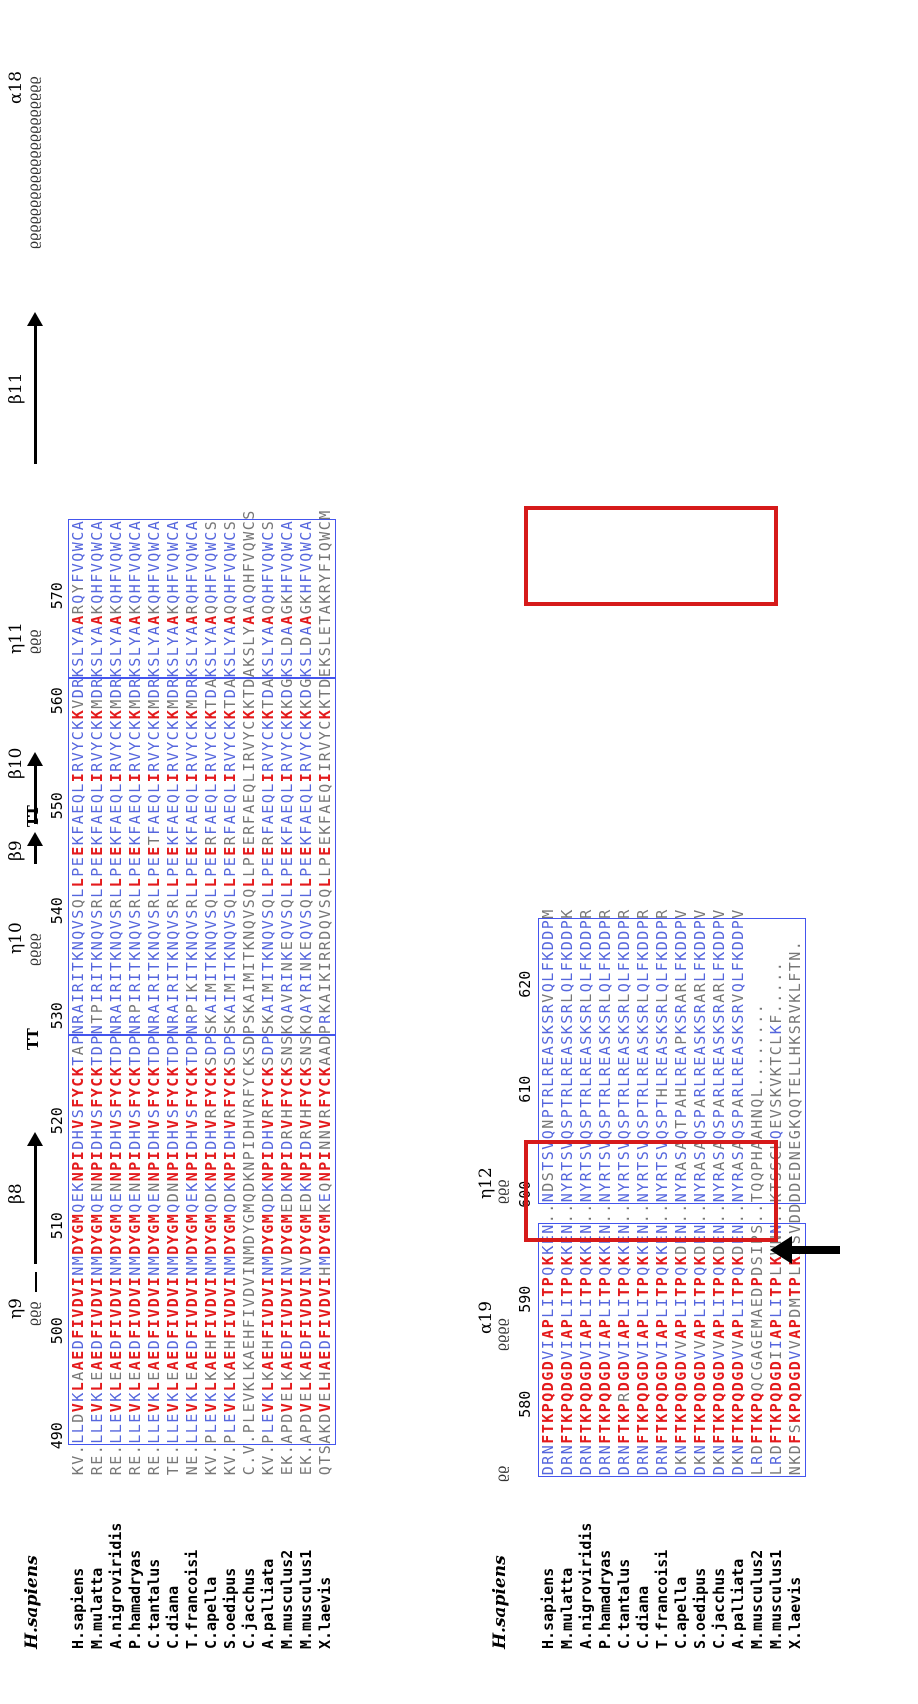 The image size is (918, 1704). I want to click on ss-beta8-arrow, so click(35, 1204).